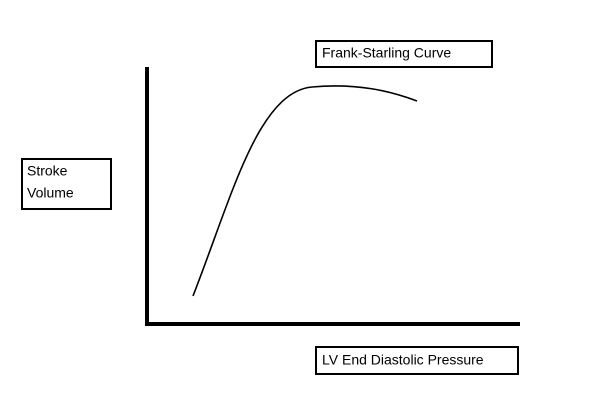  Describe the element at coordinates (47, 171) in the screenshot. I see `y-axis-label-line: Stroke` at that location.